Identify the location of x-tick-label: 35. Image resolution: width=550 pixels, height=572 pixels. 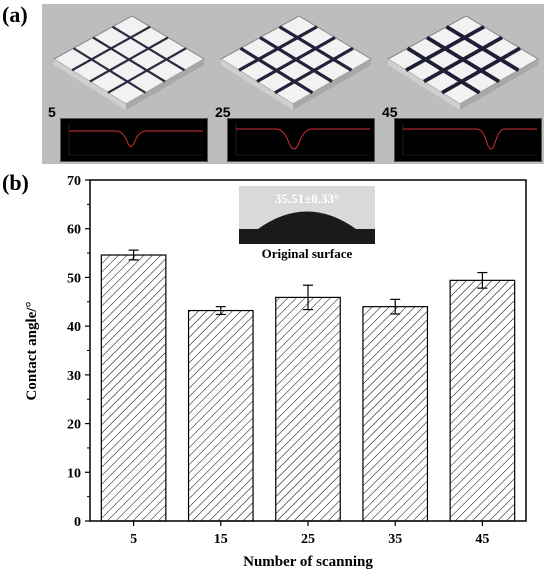
(395, 539).